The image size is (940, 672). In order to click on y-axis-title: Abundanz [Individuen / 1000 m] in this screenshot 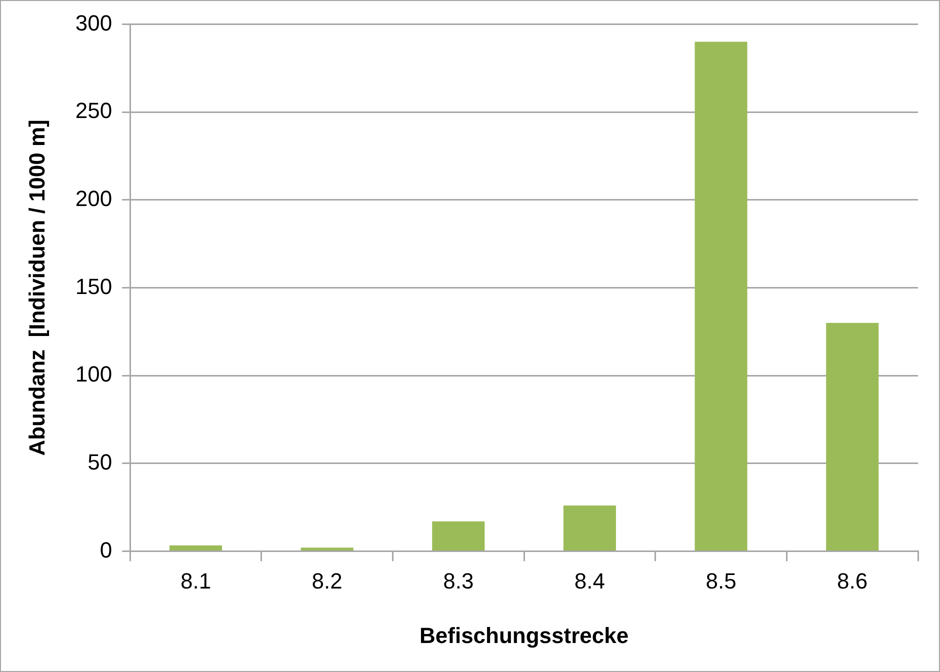, I will do `click(37, 288)`.